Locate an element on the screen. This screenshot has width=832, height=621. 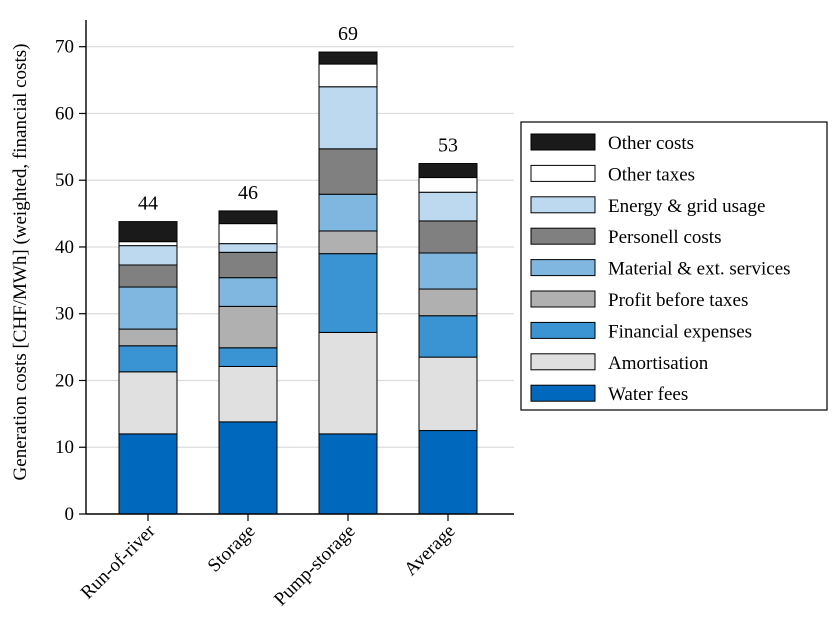
y-tick-label: 20 is located at coordinates (64, 380).